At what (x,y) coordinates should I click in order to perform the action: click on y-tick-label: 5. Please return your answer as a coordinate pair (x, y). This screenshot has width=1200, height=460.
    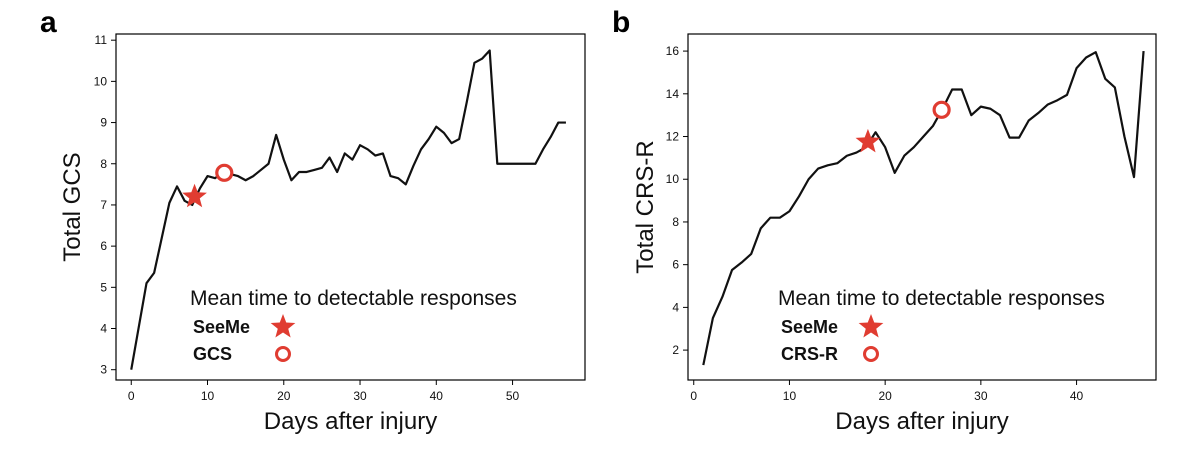
    Looking at the image, I should click on (103, 287).